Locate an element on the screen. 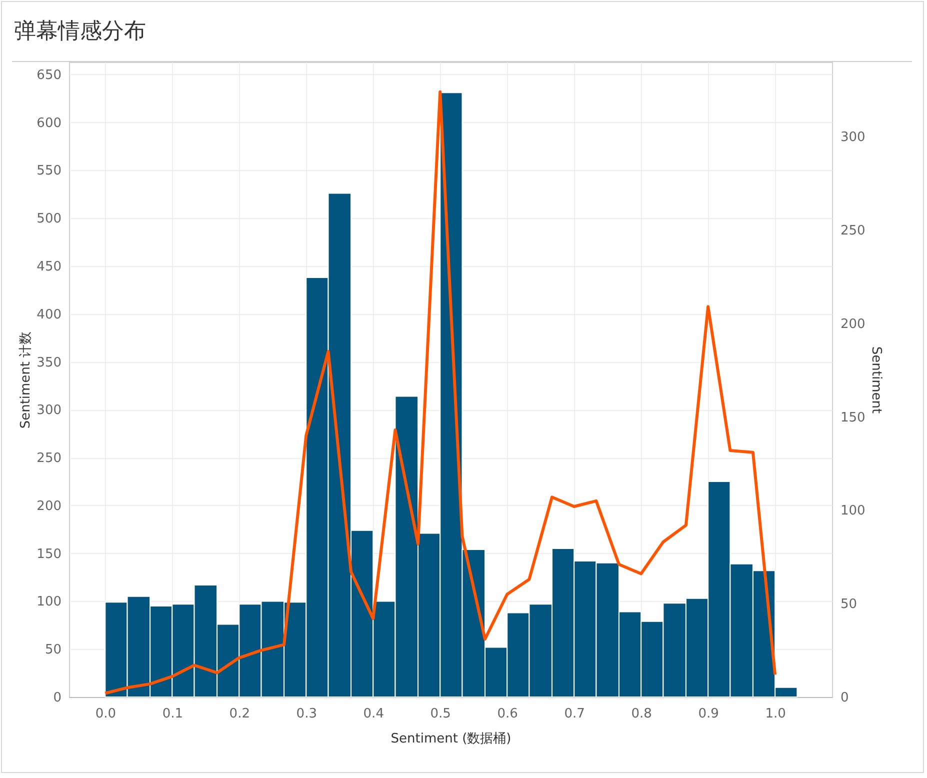 The image size is (927, 778). y-tick-label: 500 is located at coordinates (49, 219).